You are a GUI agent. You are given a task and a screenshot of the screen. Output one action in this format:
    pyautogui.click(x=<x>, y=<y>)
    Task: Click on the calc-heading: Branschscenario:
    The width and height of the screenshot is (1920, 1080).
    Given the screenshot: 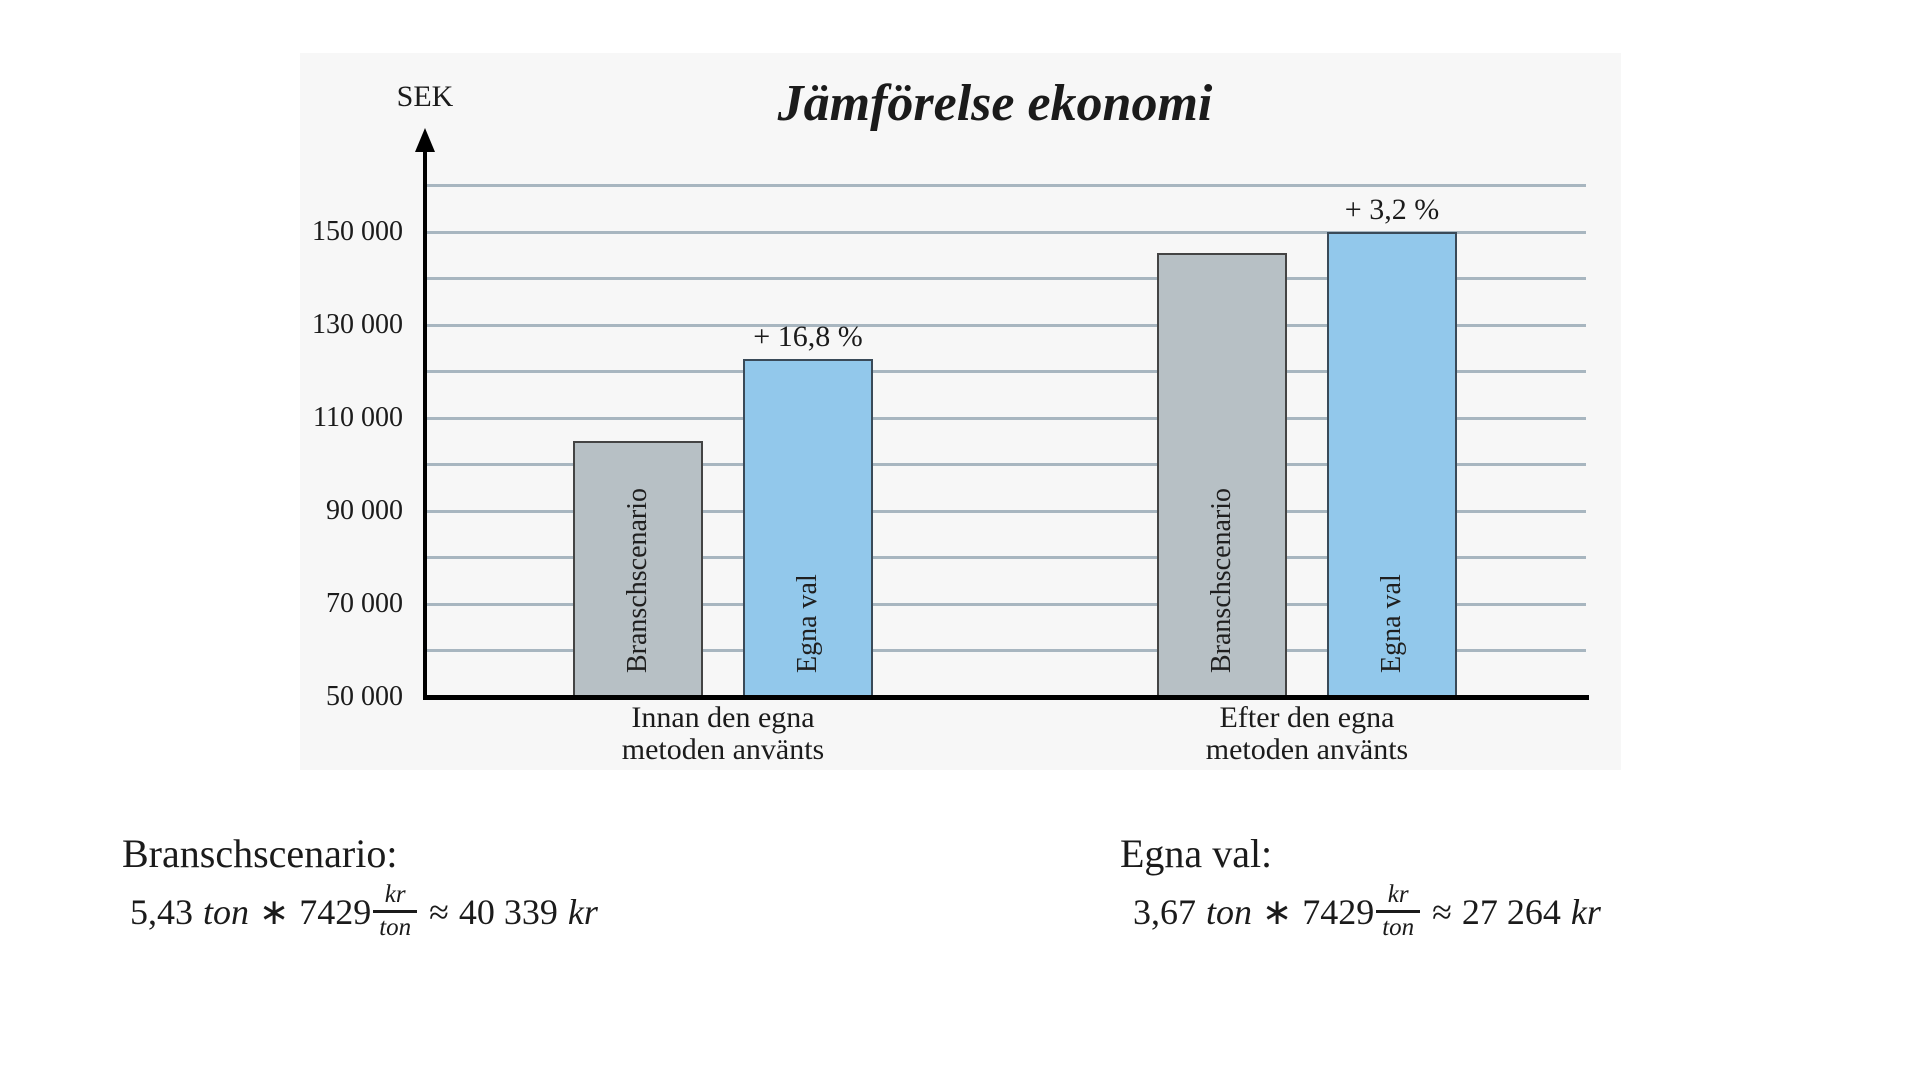 What is the action you would take?
    pyautogui.click(x=260, y=853)
    